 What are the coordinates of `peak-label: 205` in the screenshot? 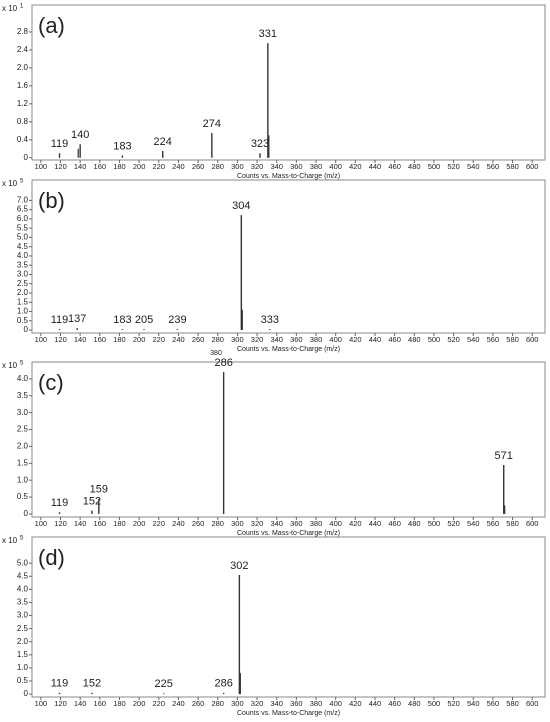 It's located at (144, 320).